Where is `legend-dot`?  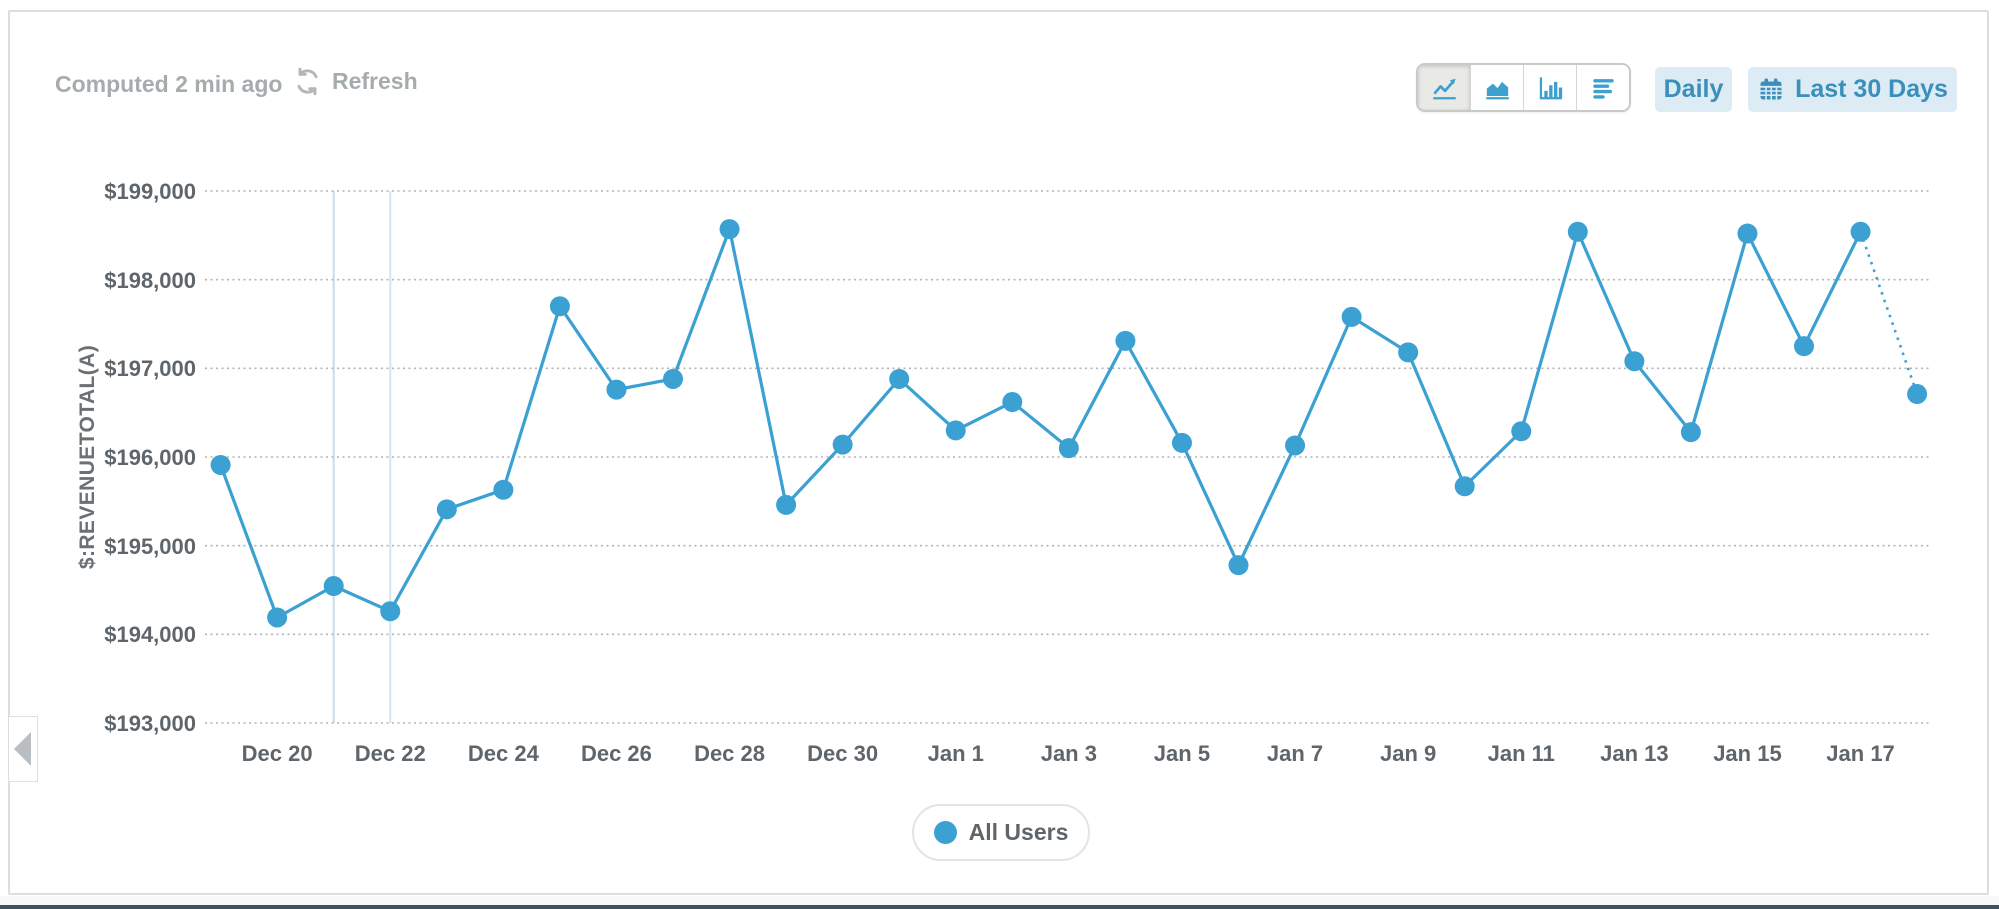 legend-dot is located at coordinates (945, 832).